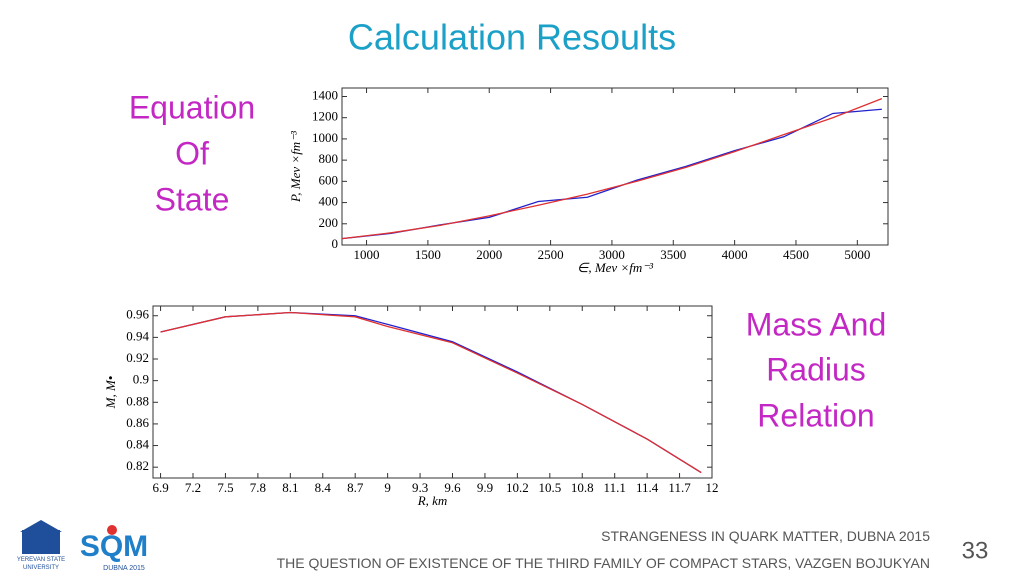 Image resolution: width=1024 pixels, height=576 pixels. I want to click on x-tick-label: 5000, so click(857, 254).